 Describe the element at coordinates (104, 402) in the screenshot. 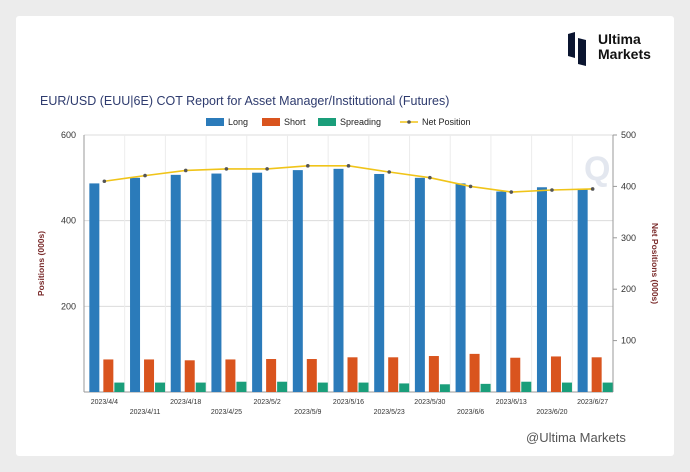

I see `x-tick-label: 2023/4/4` at that location.